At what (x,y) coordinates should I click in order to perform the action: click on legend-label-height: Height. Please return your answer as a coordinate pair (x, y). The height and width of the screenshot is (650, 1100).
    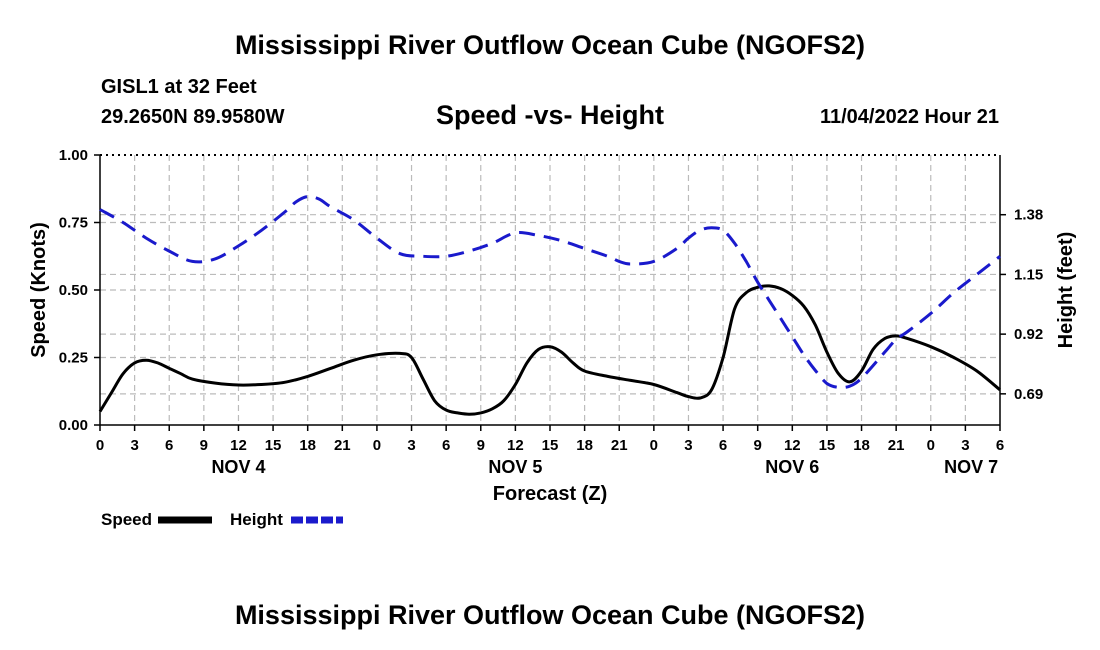
    Looking at the image, I should click on (256, 519).